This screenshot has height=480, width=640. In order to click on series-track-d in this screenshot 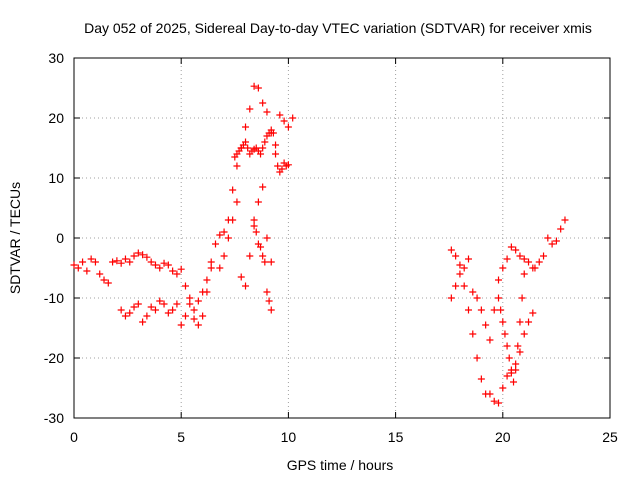, I will do `click(245, 236)`.